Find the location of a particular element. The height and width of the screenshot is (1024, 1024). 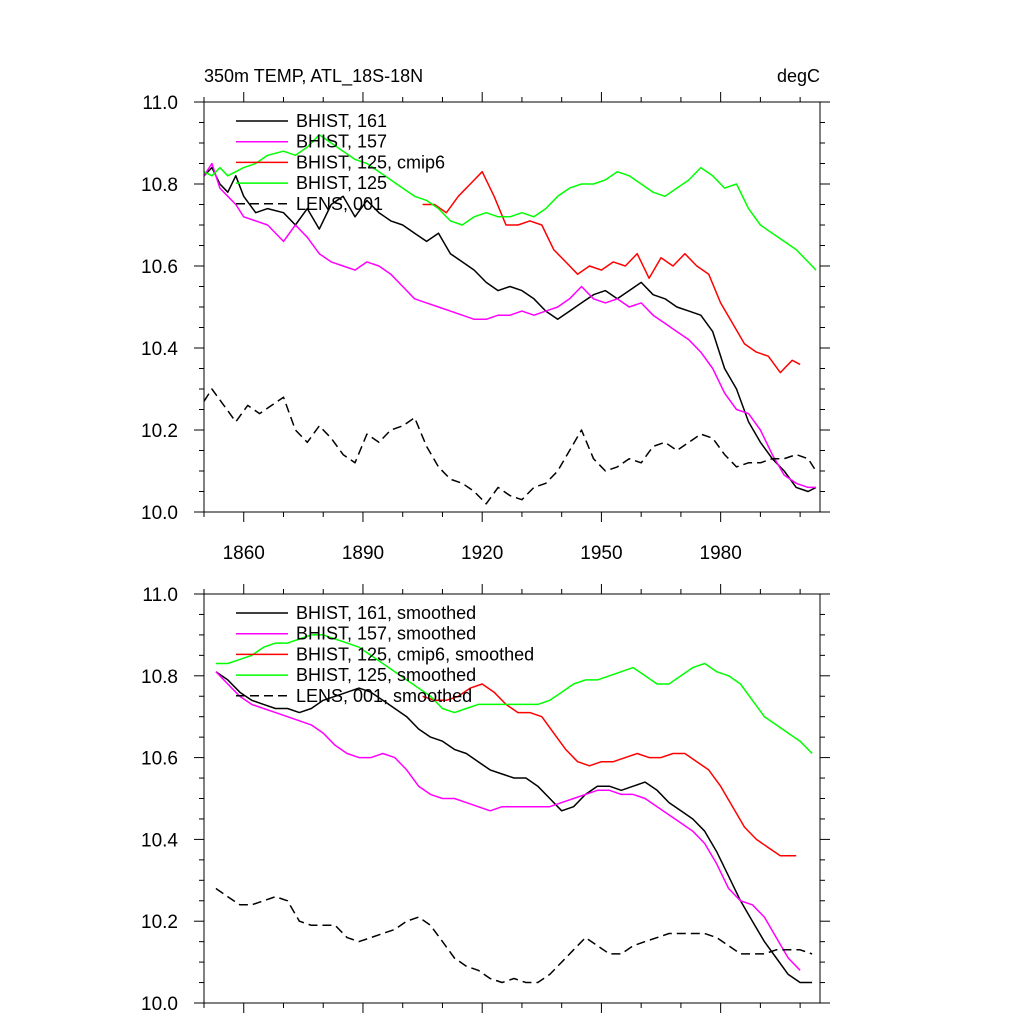

legend-label-2: BHIST, 157 is located at coordinates (341, 142).